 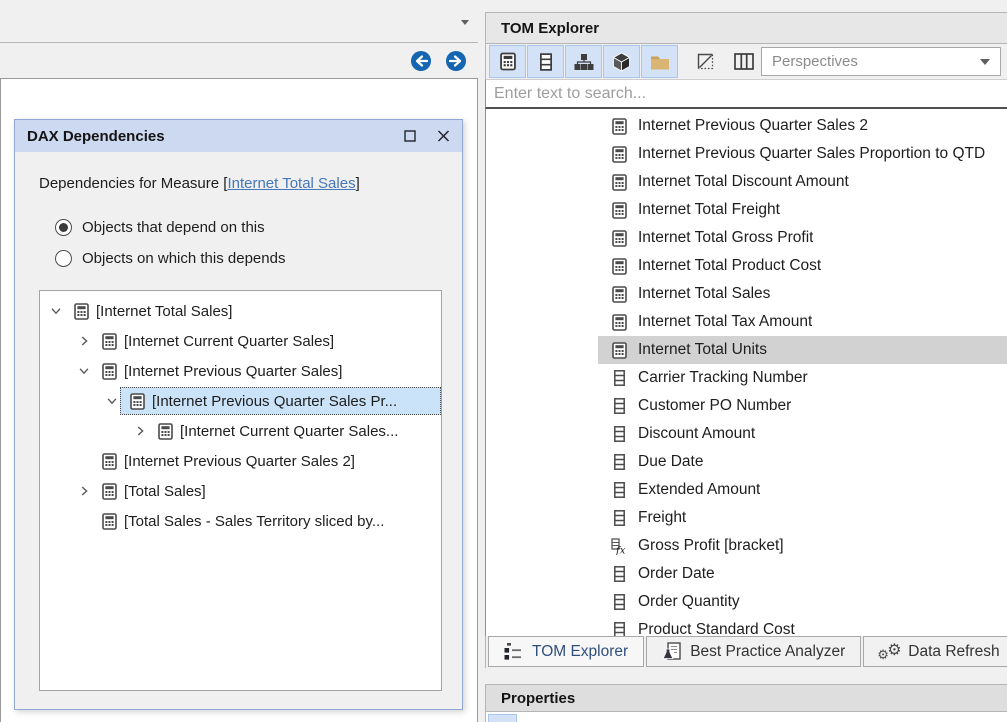 I want to click on radio-label: Objects on which this depends, so click(x=184, y=258).